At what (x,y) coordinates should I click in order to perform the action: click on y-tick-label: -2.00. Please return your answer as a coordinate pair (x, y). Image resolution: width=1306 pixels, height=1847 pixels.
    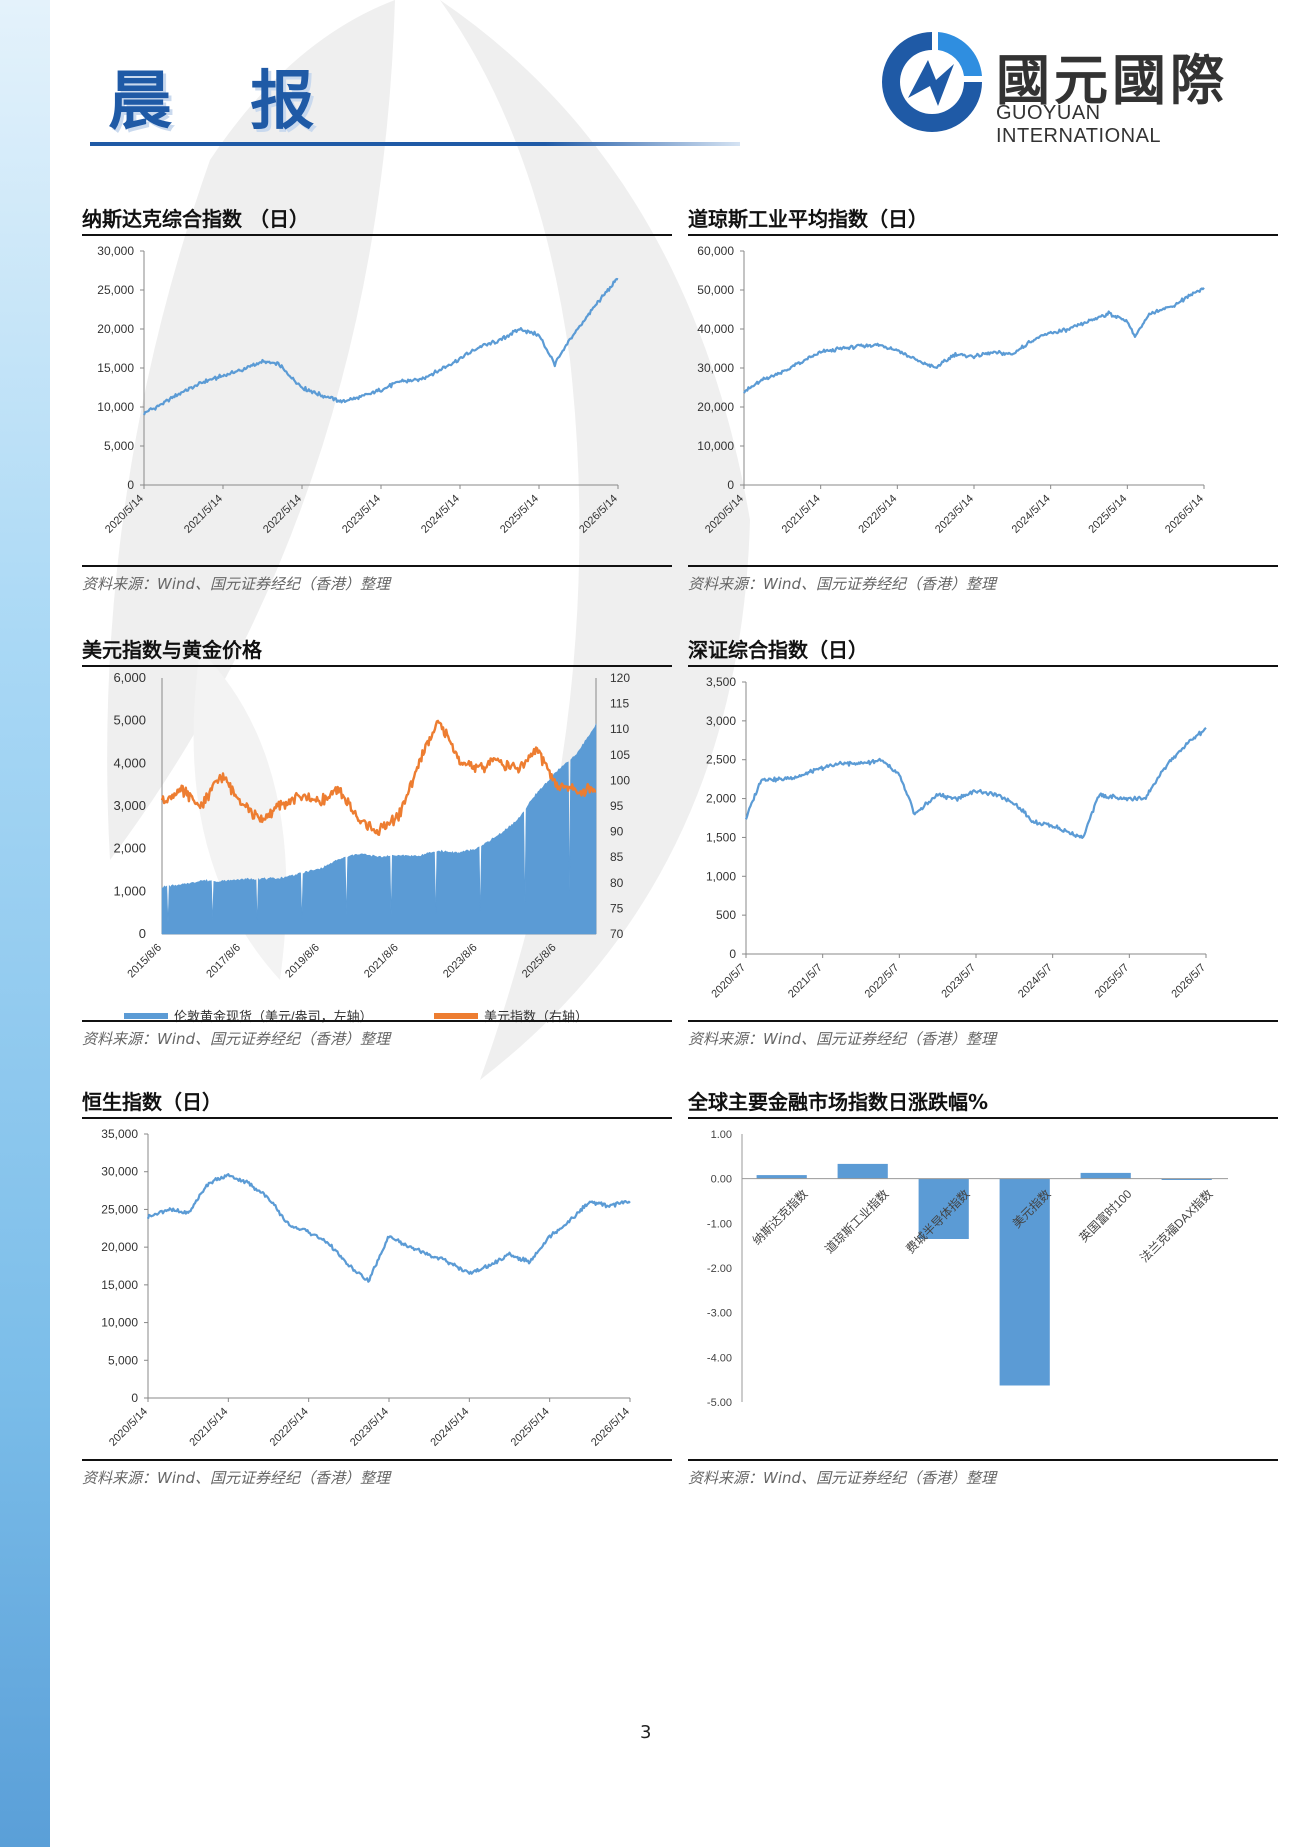
    Looking at the image, I should click on (719, 1269).